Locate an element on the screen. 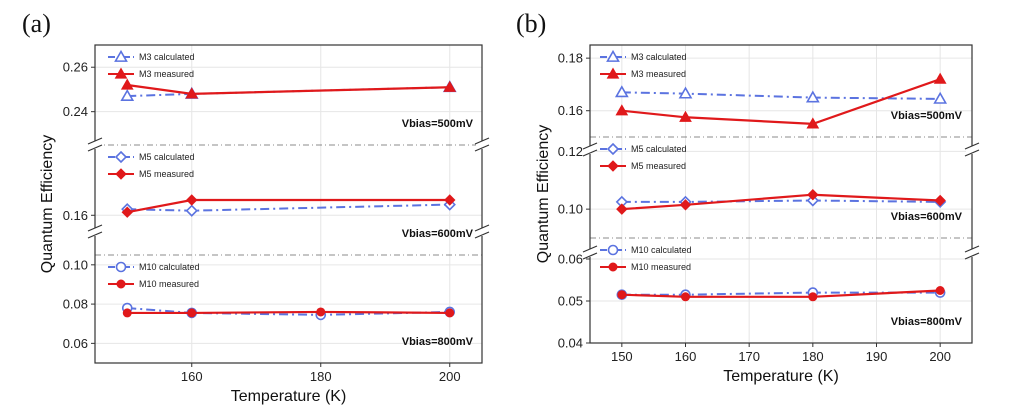  x-tick-label: 160 is located at coordinates (686, 356).